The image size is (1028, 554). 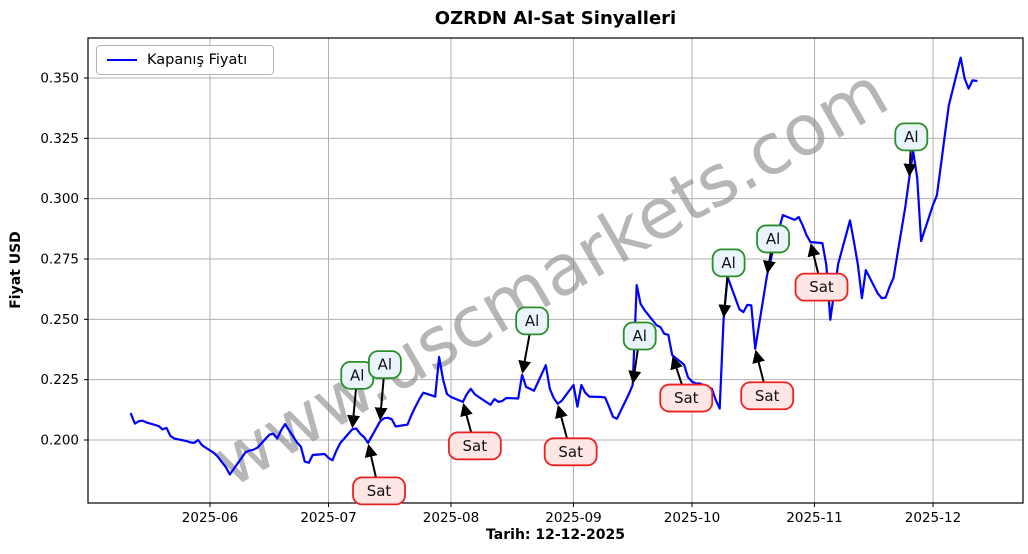 What do you see at coordinates (59, 441) in the screenshot?
I see `y-tick-label: 0.200` at bounding box center [59, 441].